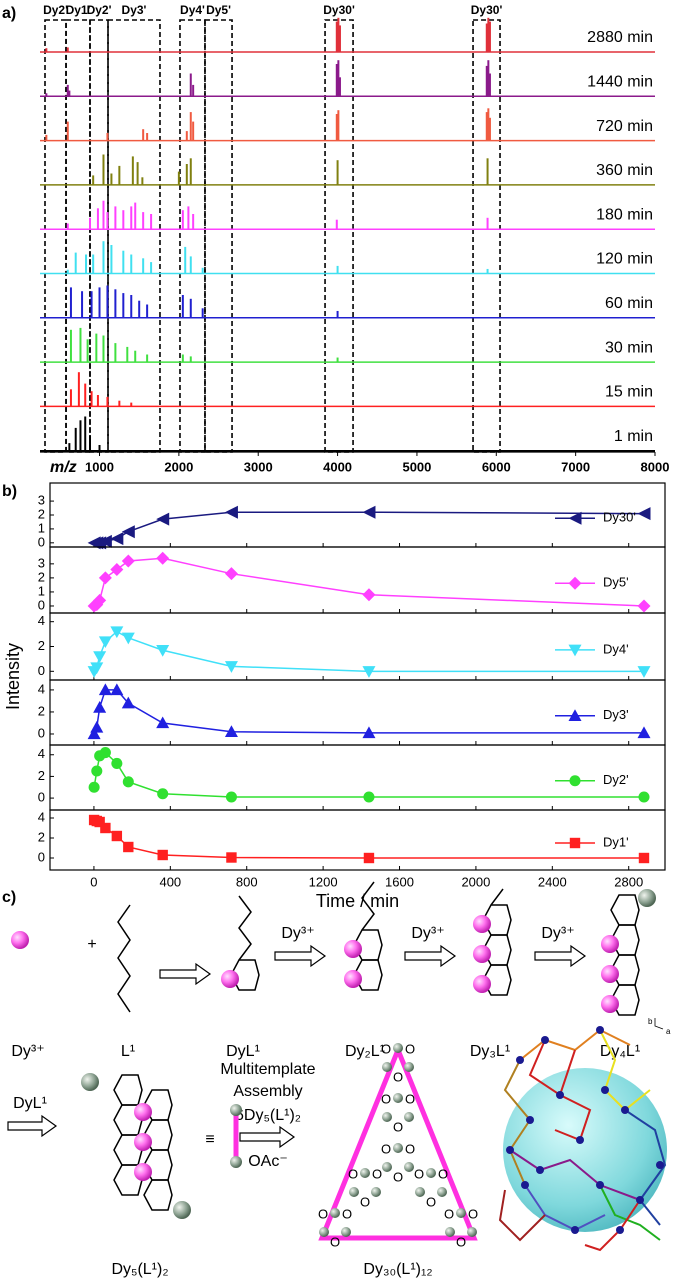 The image size is (685, 1286). I want to click on scheme-label: L¹, so click(128, 1051).